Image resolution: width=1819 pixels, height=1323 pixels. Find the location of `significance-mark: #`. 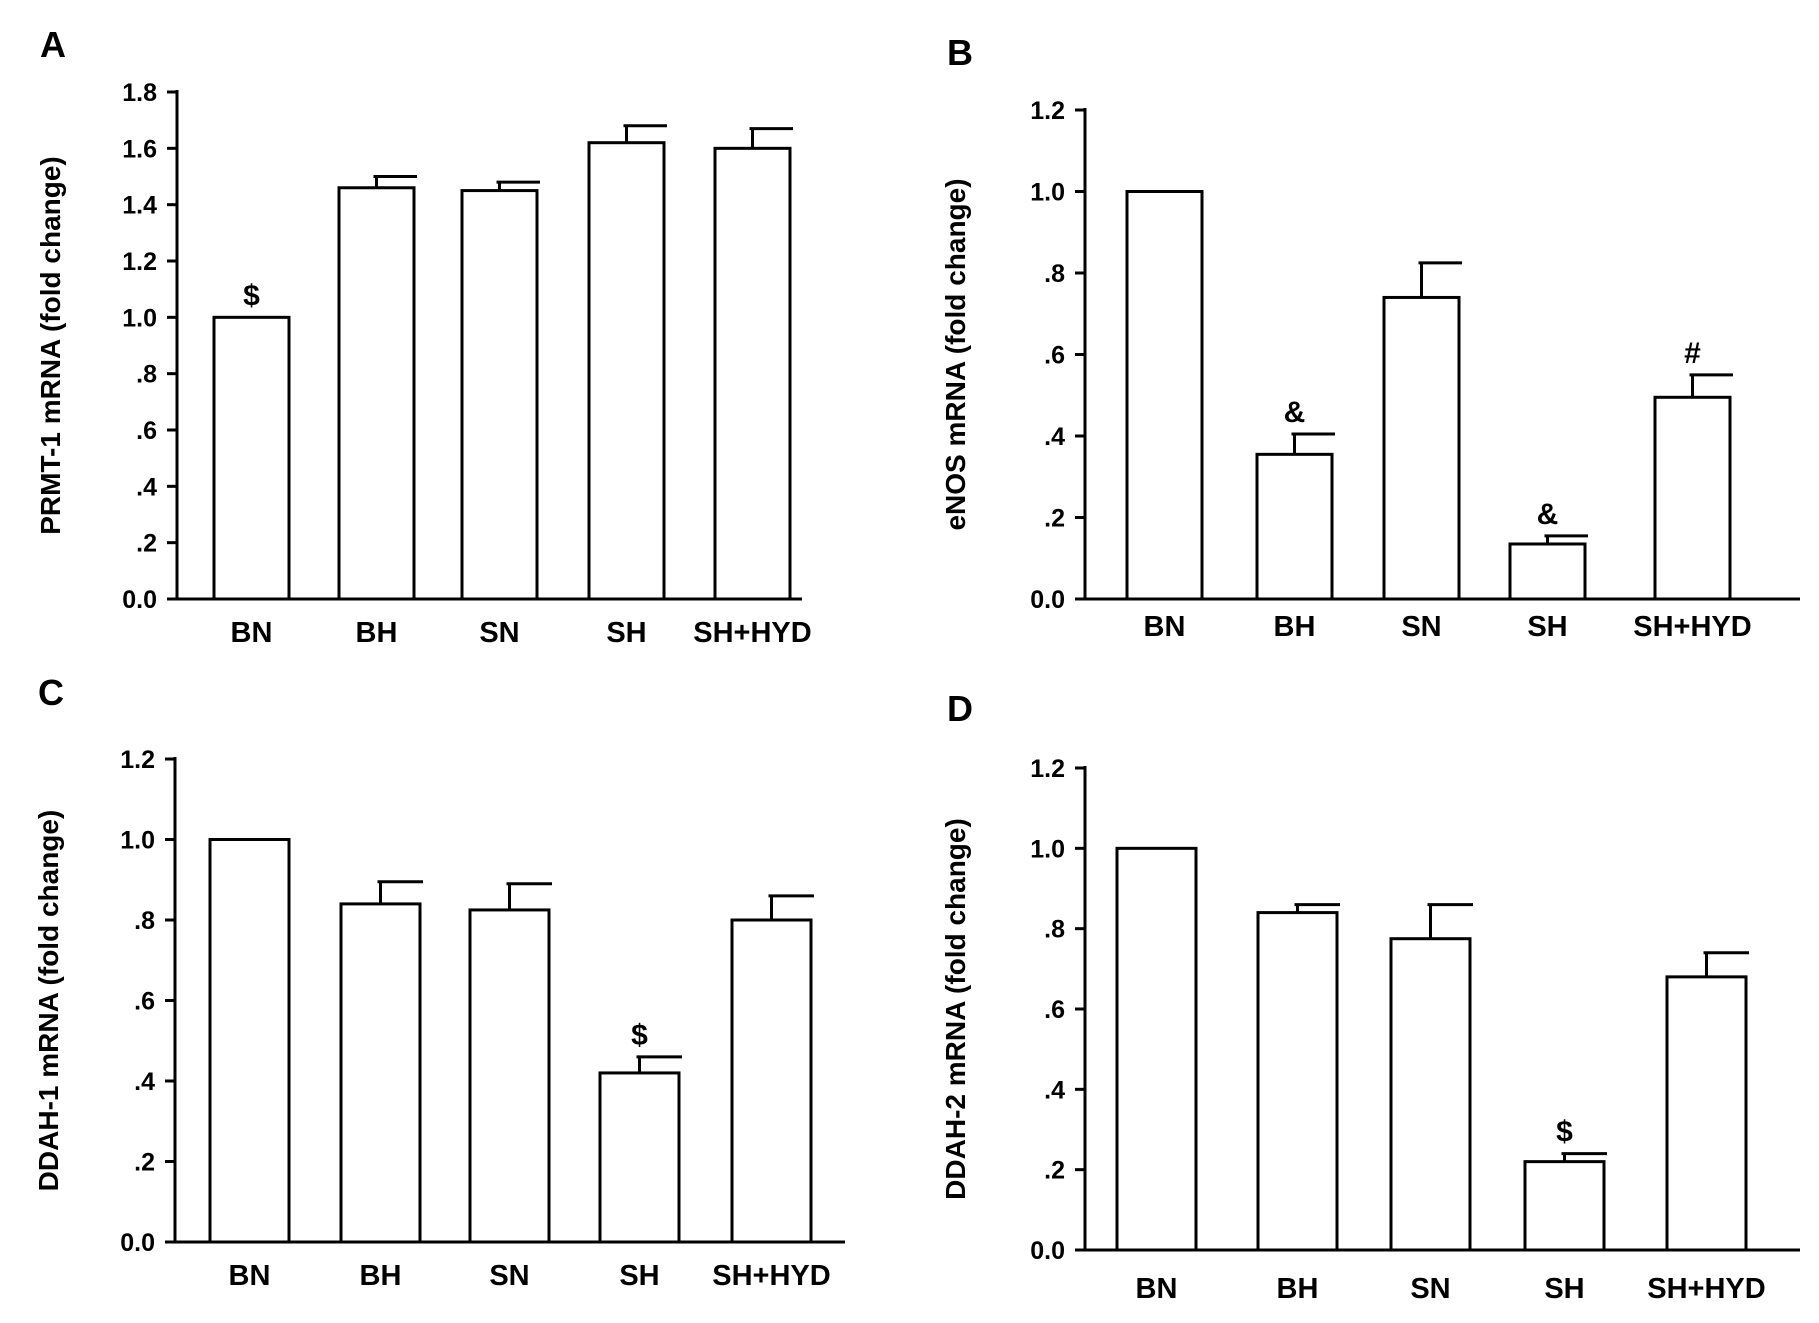

significance-mark: # is located at coordinates (1692, 353).